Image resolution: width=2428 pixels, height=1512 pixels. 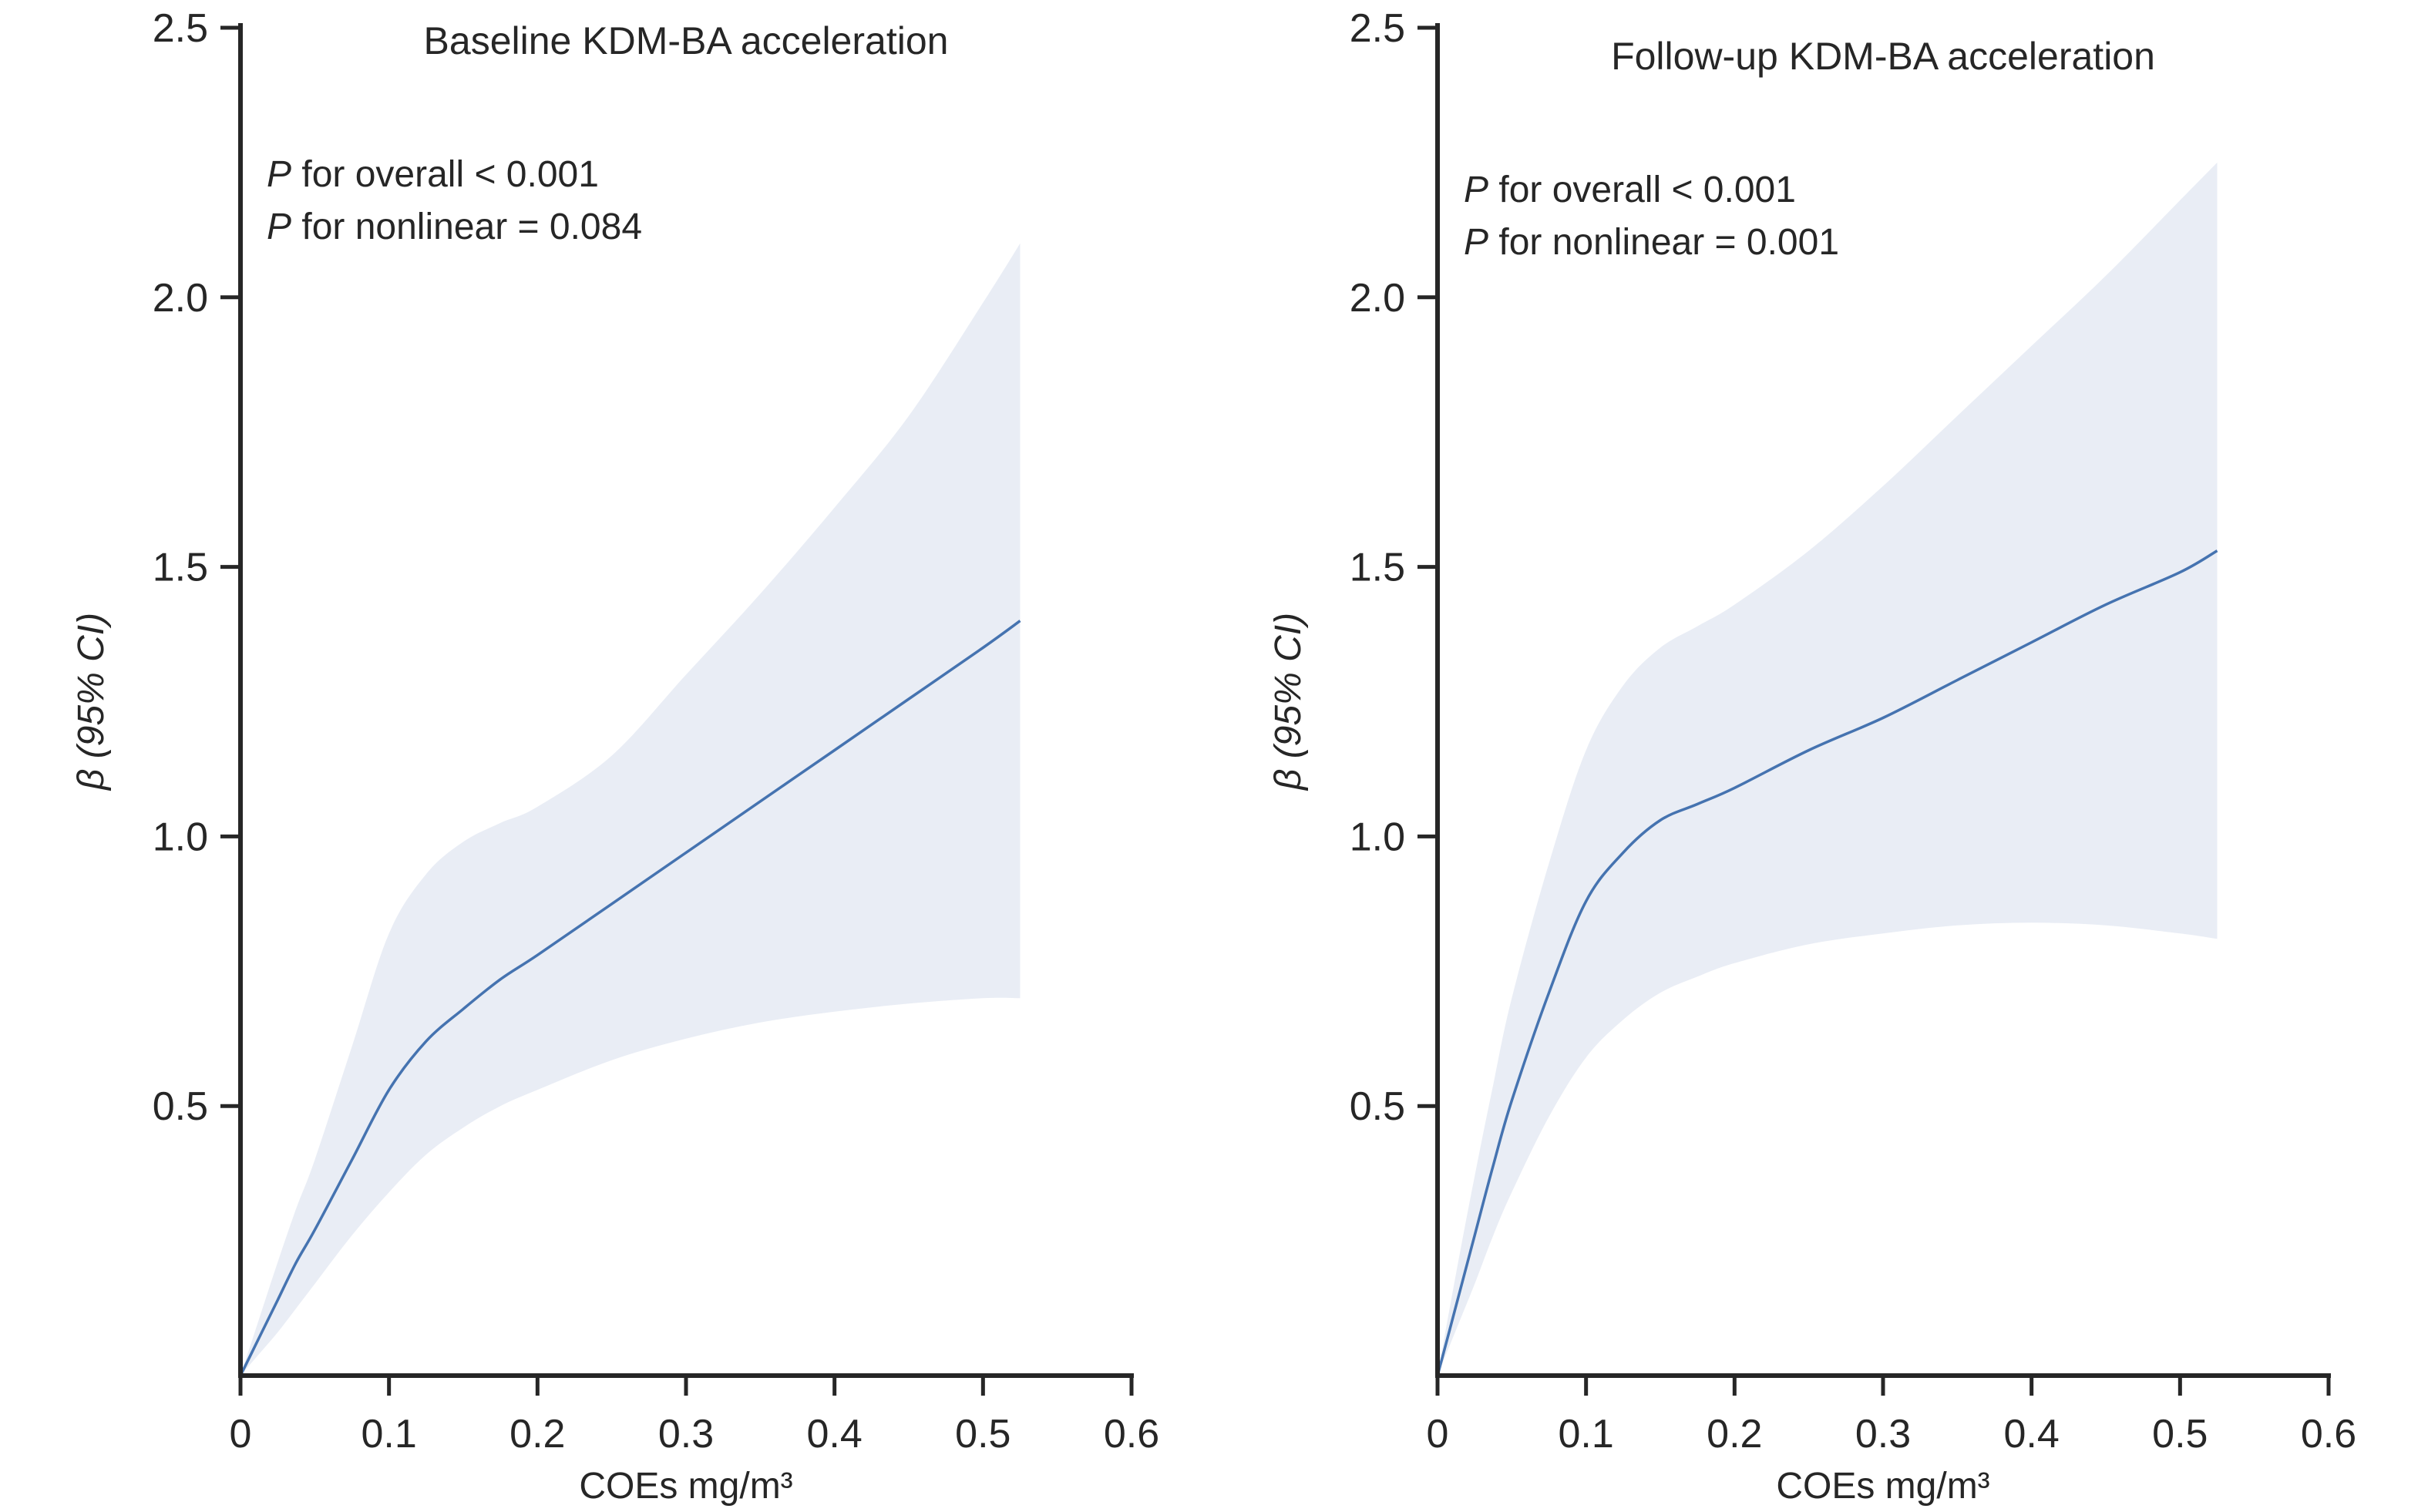 What do you see at coordinates (454, 227) in the screenshot?
I see `p-value-annotation: P for nonlinear = 0.084` at bounding box center [454, 227].